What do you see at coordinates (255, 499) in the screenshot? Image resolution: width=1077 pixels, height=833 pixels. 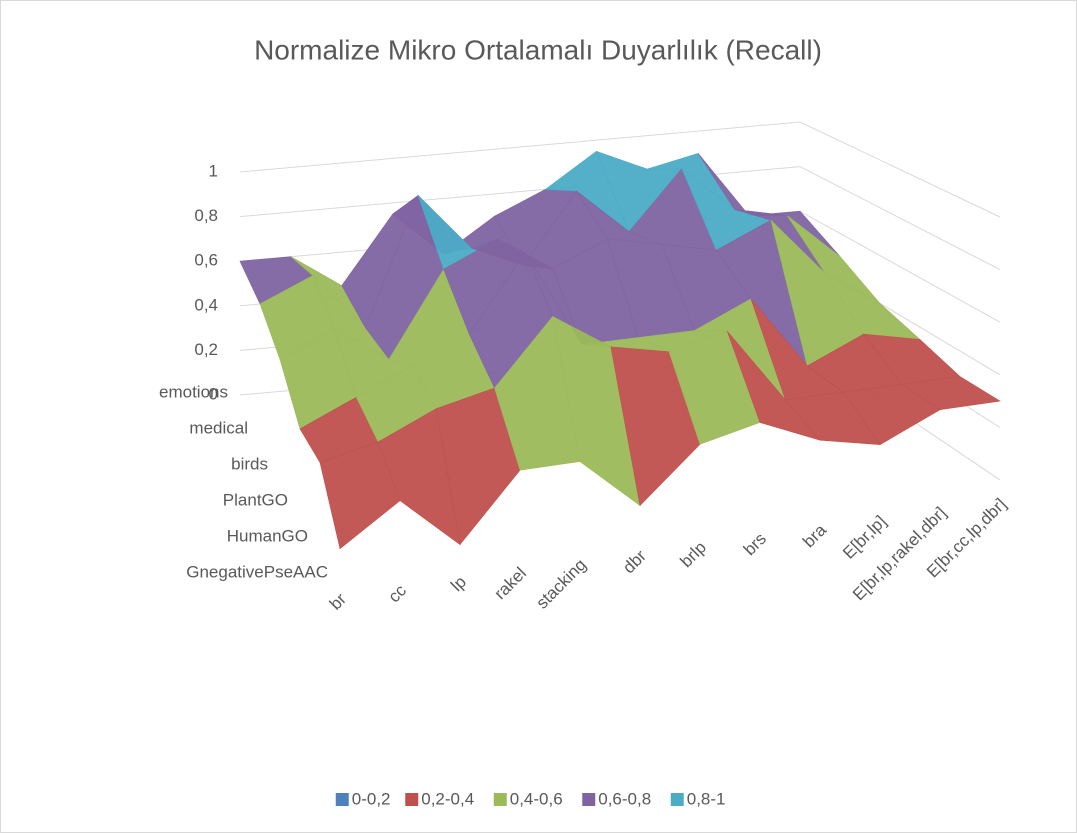 I see `series-label: PlantGO` at bounding box center [255, 499].